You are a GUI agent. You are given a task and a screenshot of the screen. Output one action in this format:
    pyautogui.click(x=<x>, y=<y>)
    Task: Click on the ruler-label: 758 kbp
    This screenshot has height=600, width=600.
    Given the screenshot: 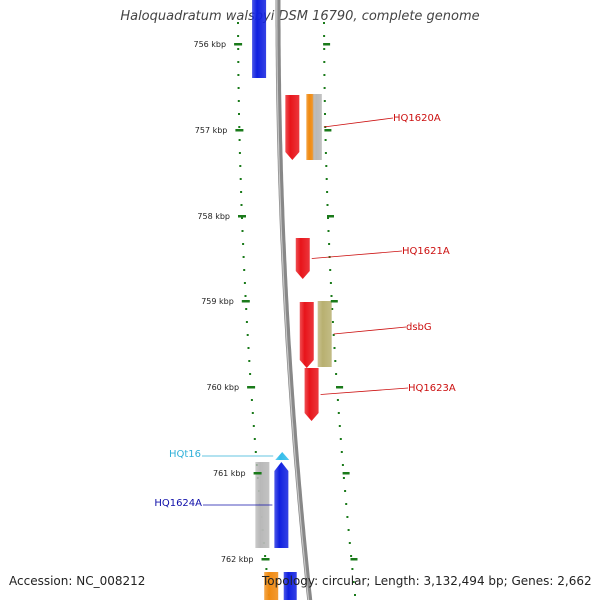 What is the action you would take?
    pyautogui.click(x=213, y=216)
    